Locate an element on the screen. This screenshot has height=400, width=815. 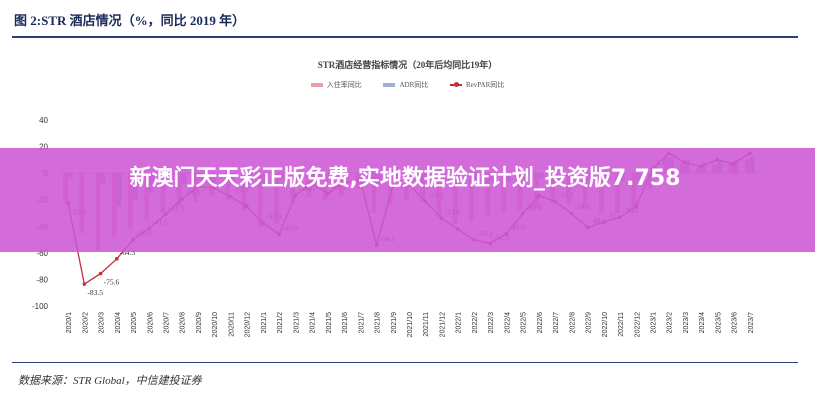
x-tick-label: 2020/9 is located at coordinates (199, 323).